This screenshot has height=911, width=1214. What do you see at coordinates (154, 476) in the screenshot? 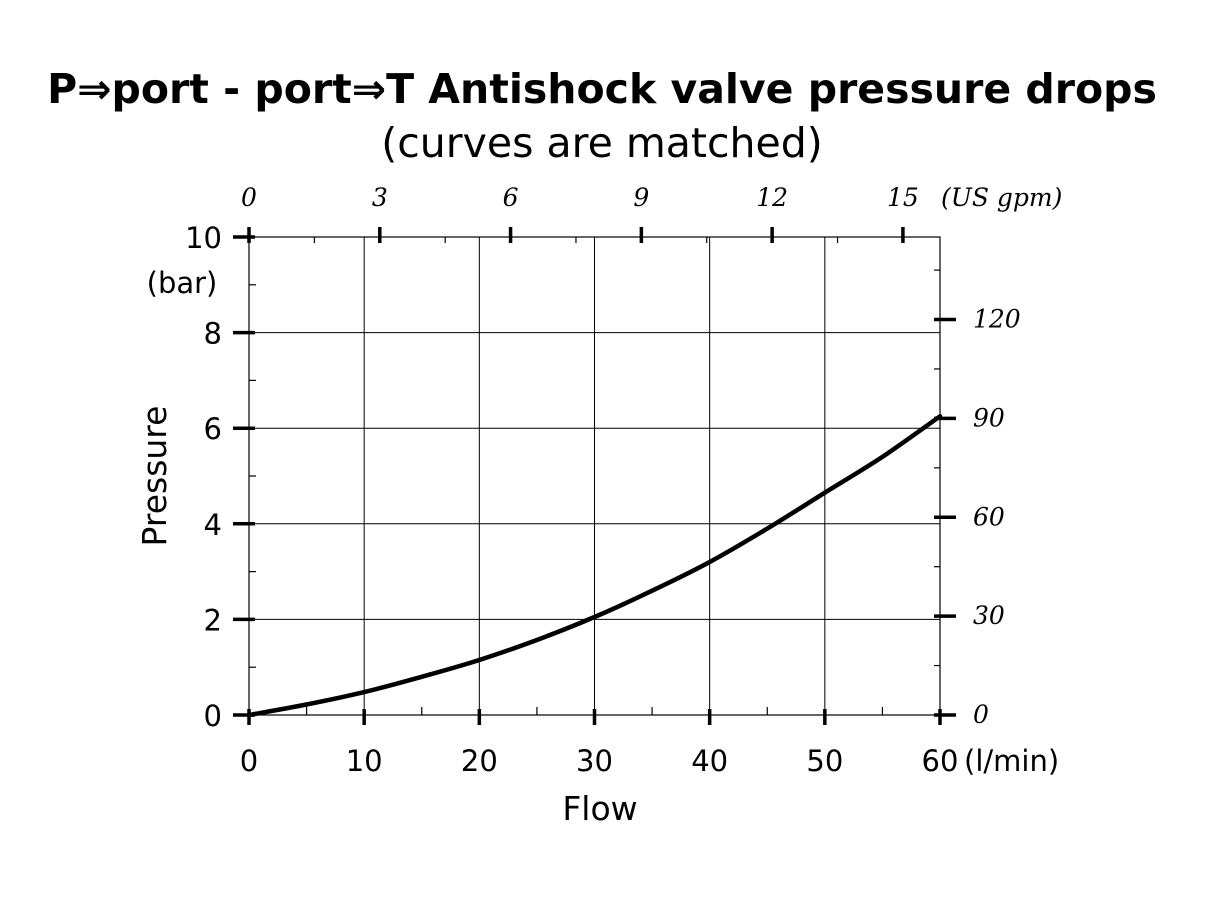
I see `y-axis-title: Pressure` at bounding box center [154, 476].